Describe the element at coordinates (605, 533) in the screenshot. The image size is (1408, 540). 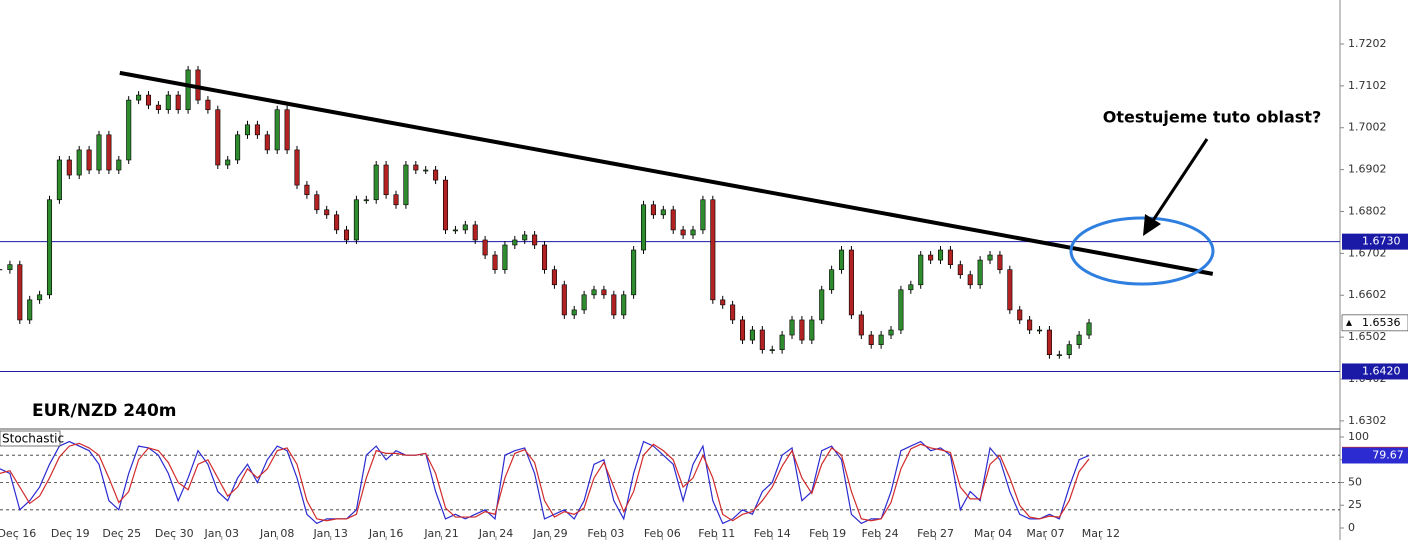
I see `x-tick-label: Feb 03` at that location.